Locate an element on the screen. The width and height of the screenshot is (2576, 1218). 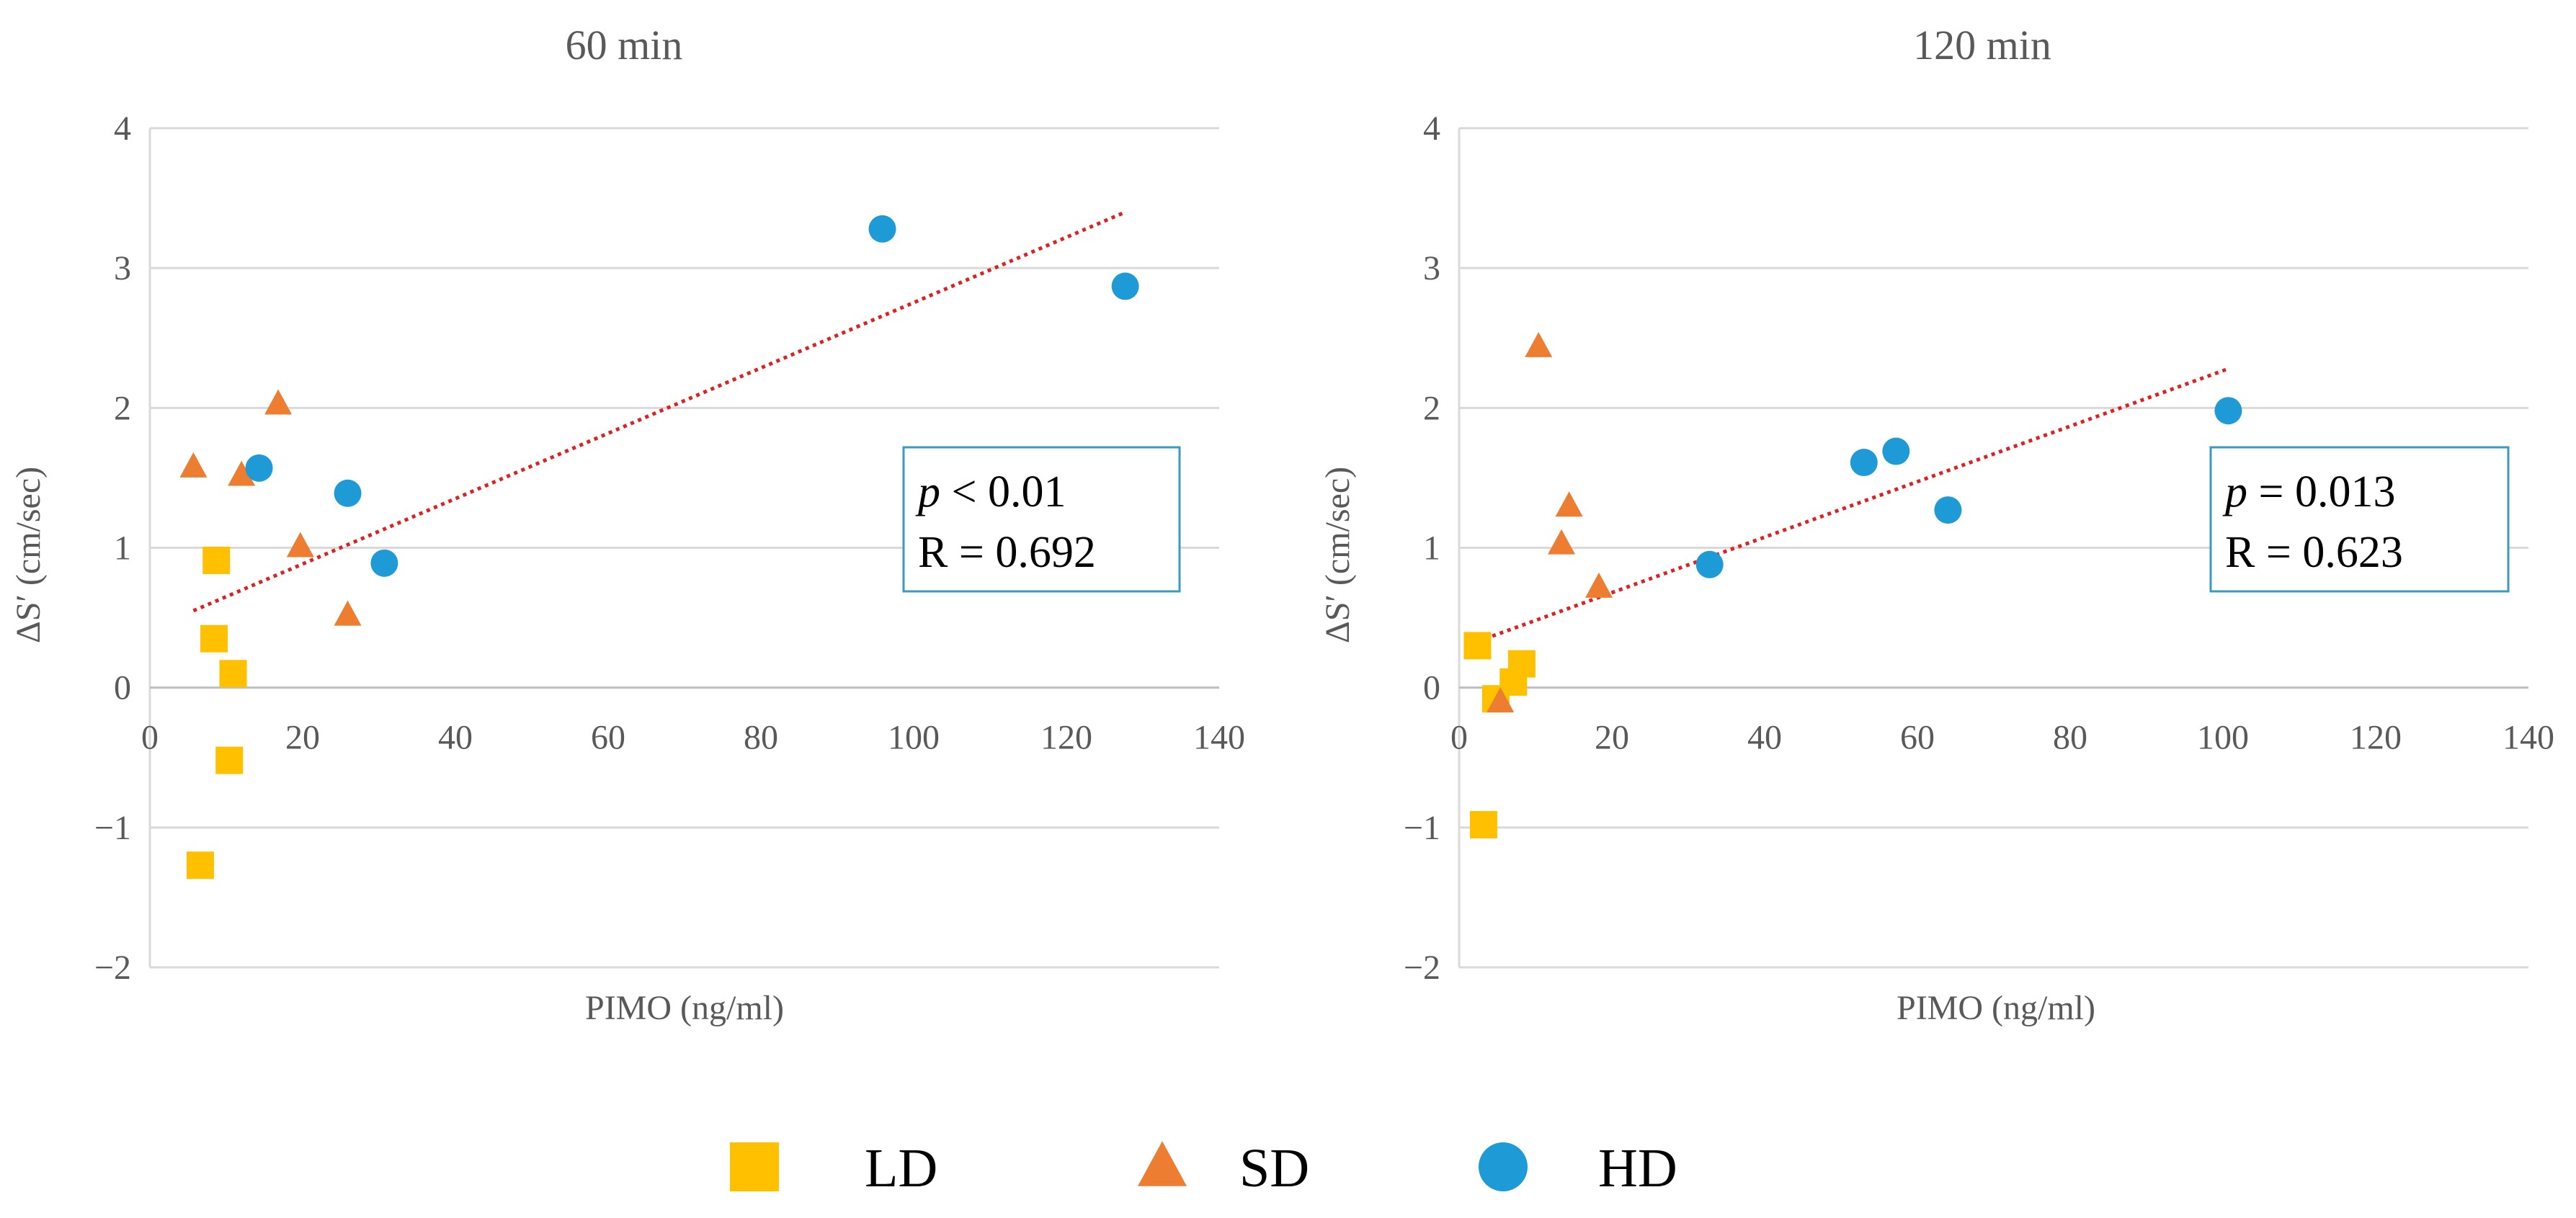
r-value-text: R = 0.623 is located at coordinates (2314, 552).